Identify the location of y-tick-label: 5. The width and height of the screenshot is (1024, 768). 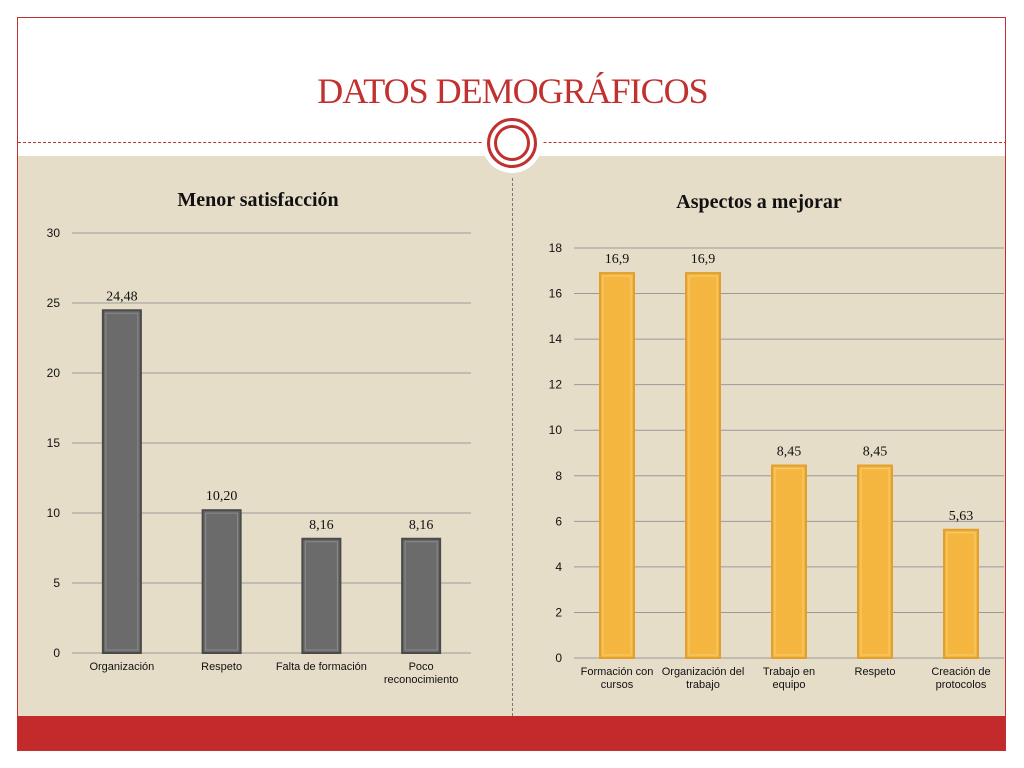
(56, 583).